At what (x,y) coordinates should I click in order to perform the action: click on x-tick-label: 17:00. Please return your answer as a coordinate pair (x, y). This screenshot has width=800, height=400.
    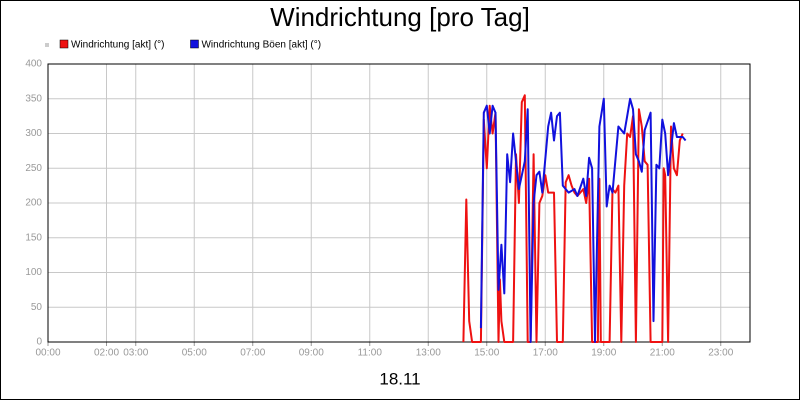
    Looking at the image, I should click on (545, 353).